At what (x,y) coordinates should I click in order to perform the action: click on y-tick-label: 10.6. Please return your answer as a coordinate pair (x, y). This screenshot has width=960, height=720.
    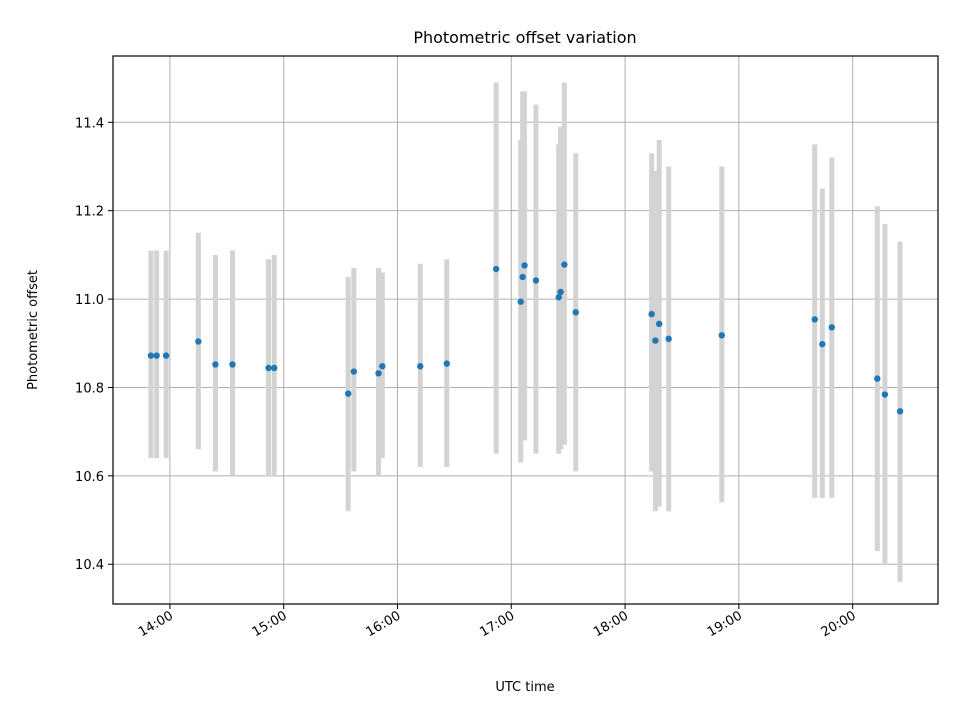
    Looking at the image, I should click on (89, 477).